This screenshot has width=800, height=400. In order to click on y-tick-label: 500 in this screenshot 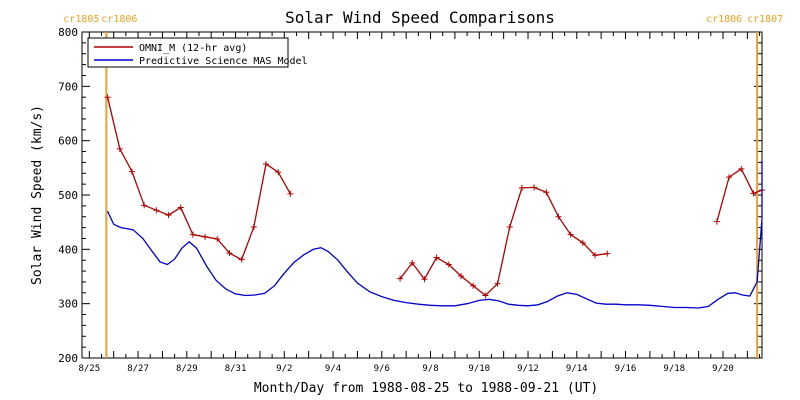, I will do `click(68, 195)`.